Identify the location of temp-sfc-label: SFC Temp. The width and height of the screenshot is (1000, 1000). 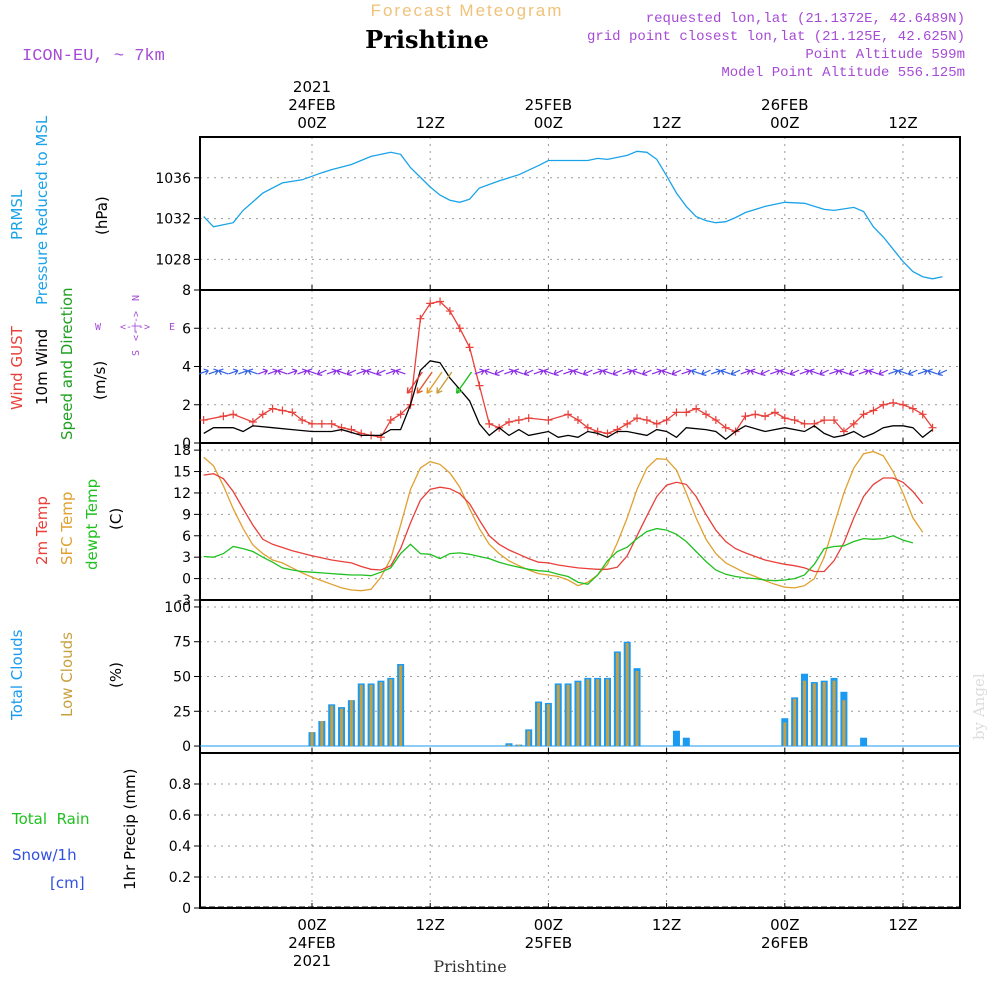
(67, 528).